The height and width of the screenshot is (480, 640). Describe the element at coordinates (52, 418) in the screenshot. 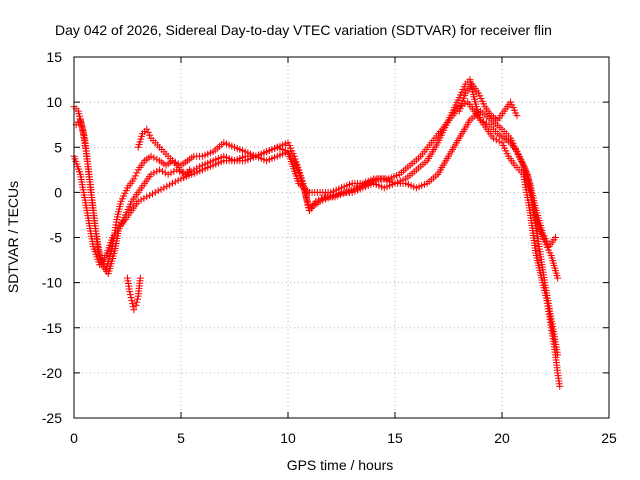

I see `y-tick-label: -25` at that location.